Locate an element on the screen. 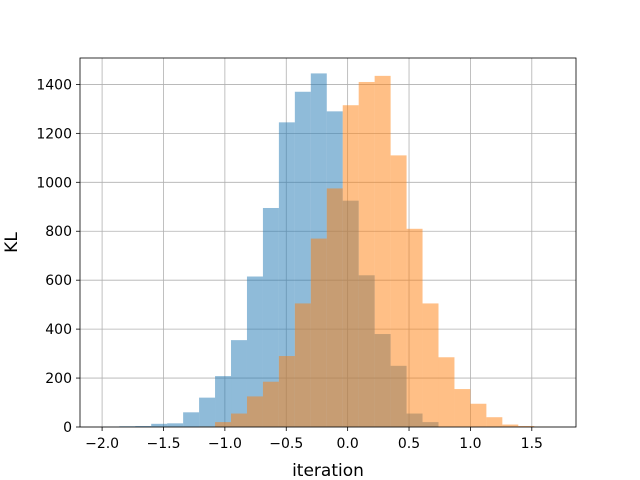 The image size is (640, 480). y-tick-label: 1200 is located at coordinates (54, 134).